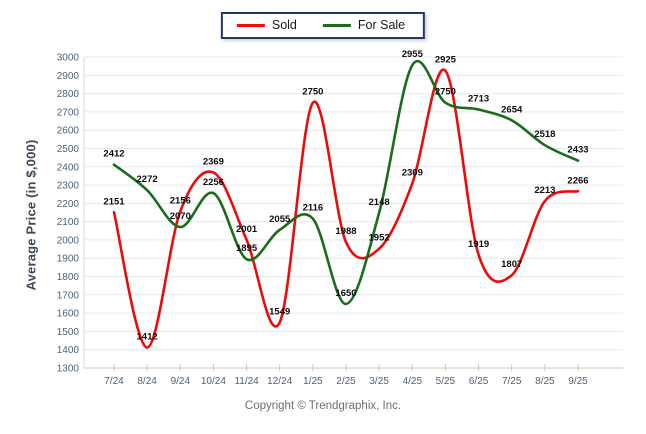  Describe the element at coordinates (114, 201) in the screenshot. I see `data-label: 2151` at that location.